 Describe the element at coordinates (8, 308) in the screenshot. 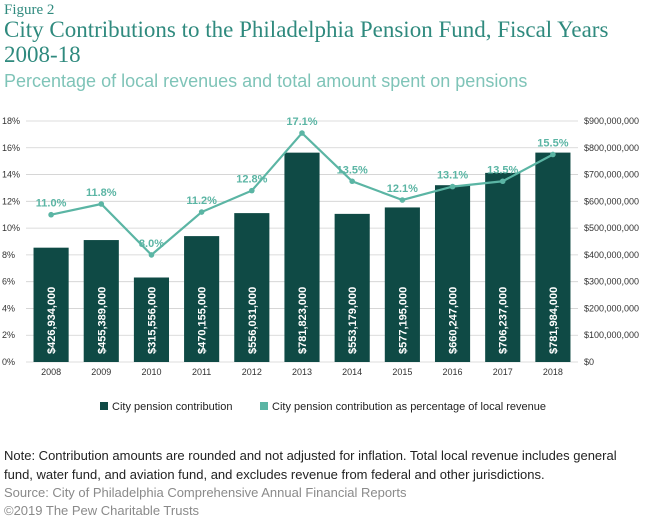

I see `left-axis-tick-label: 4%` at that location.